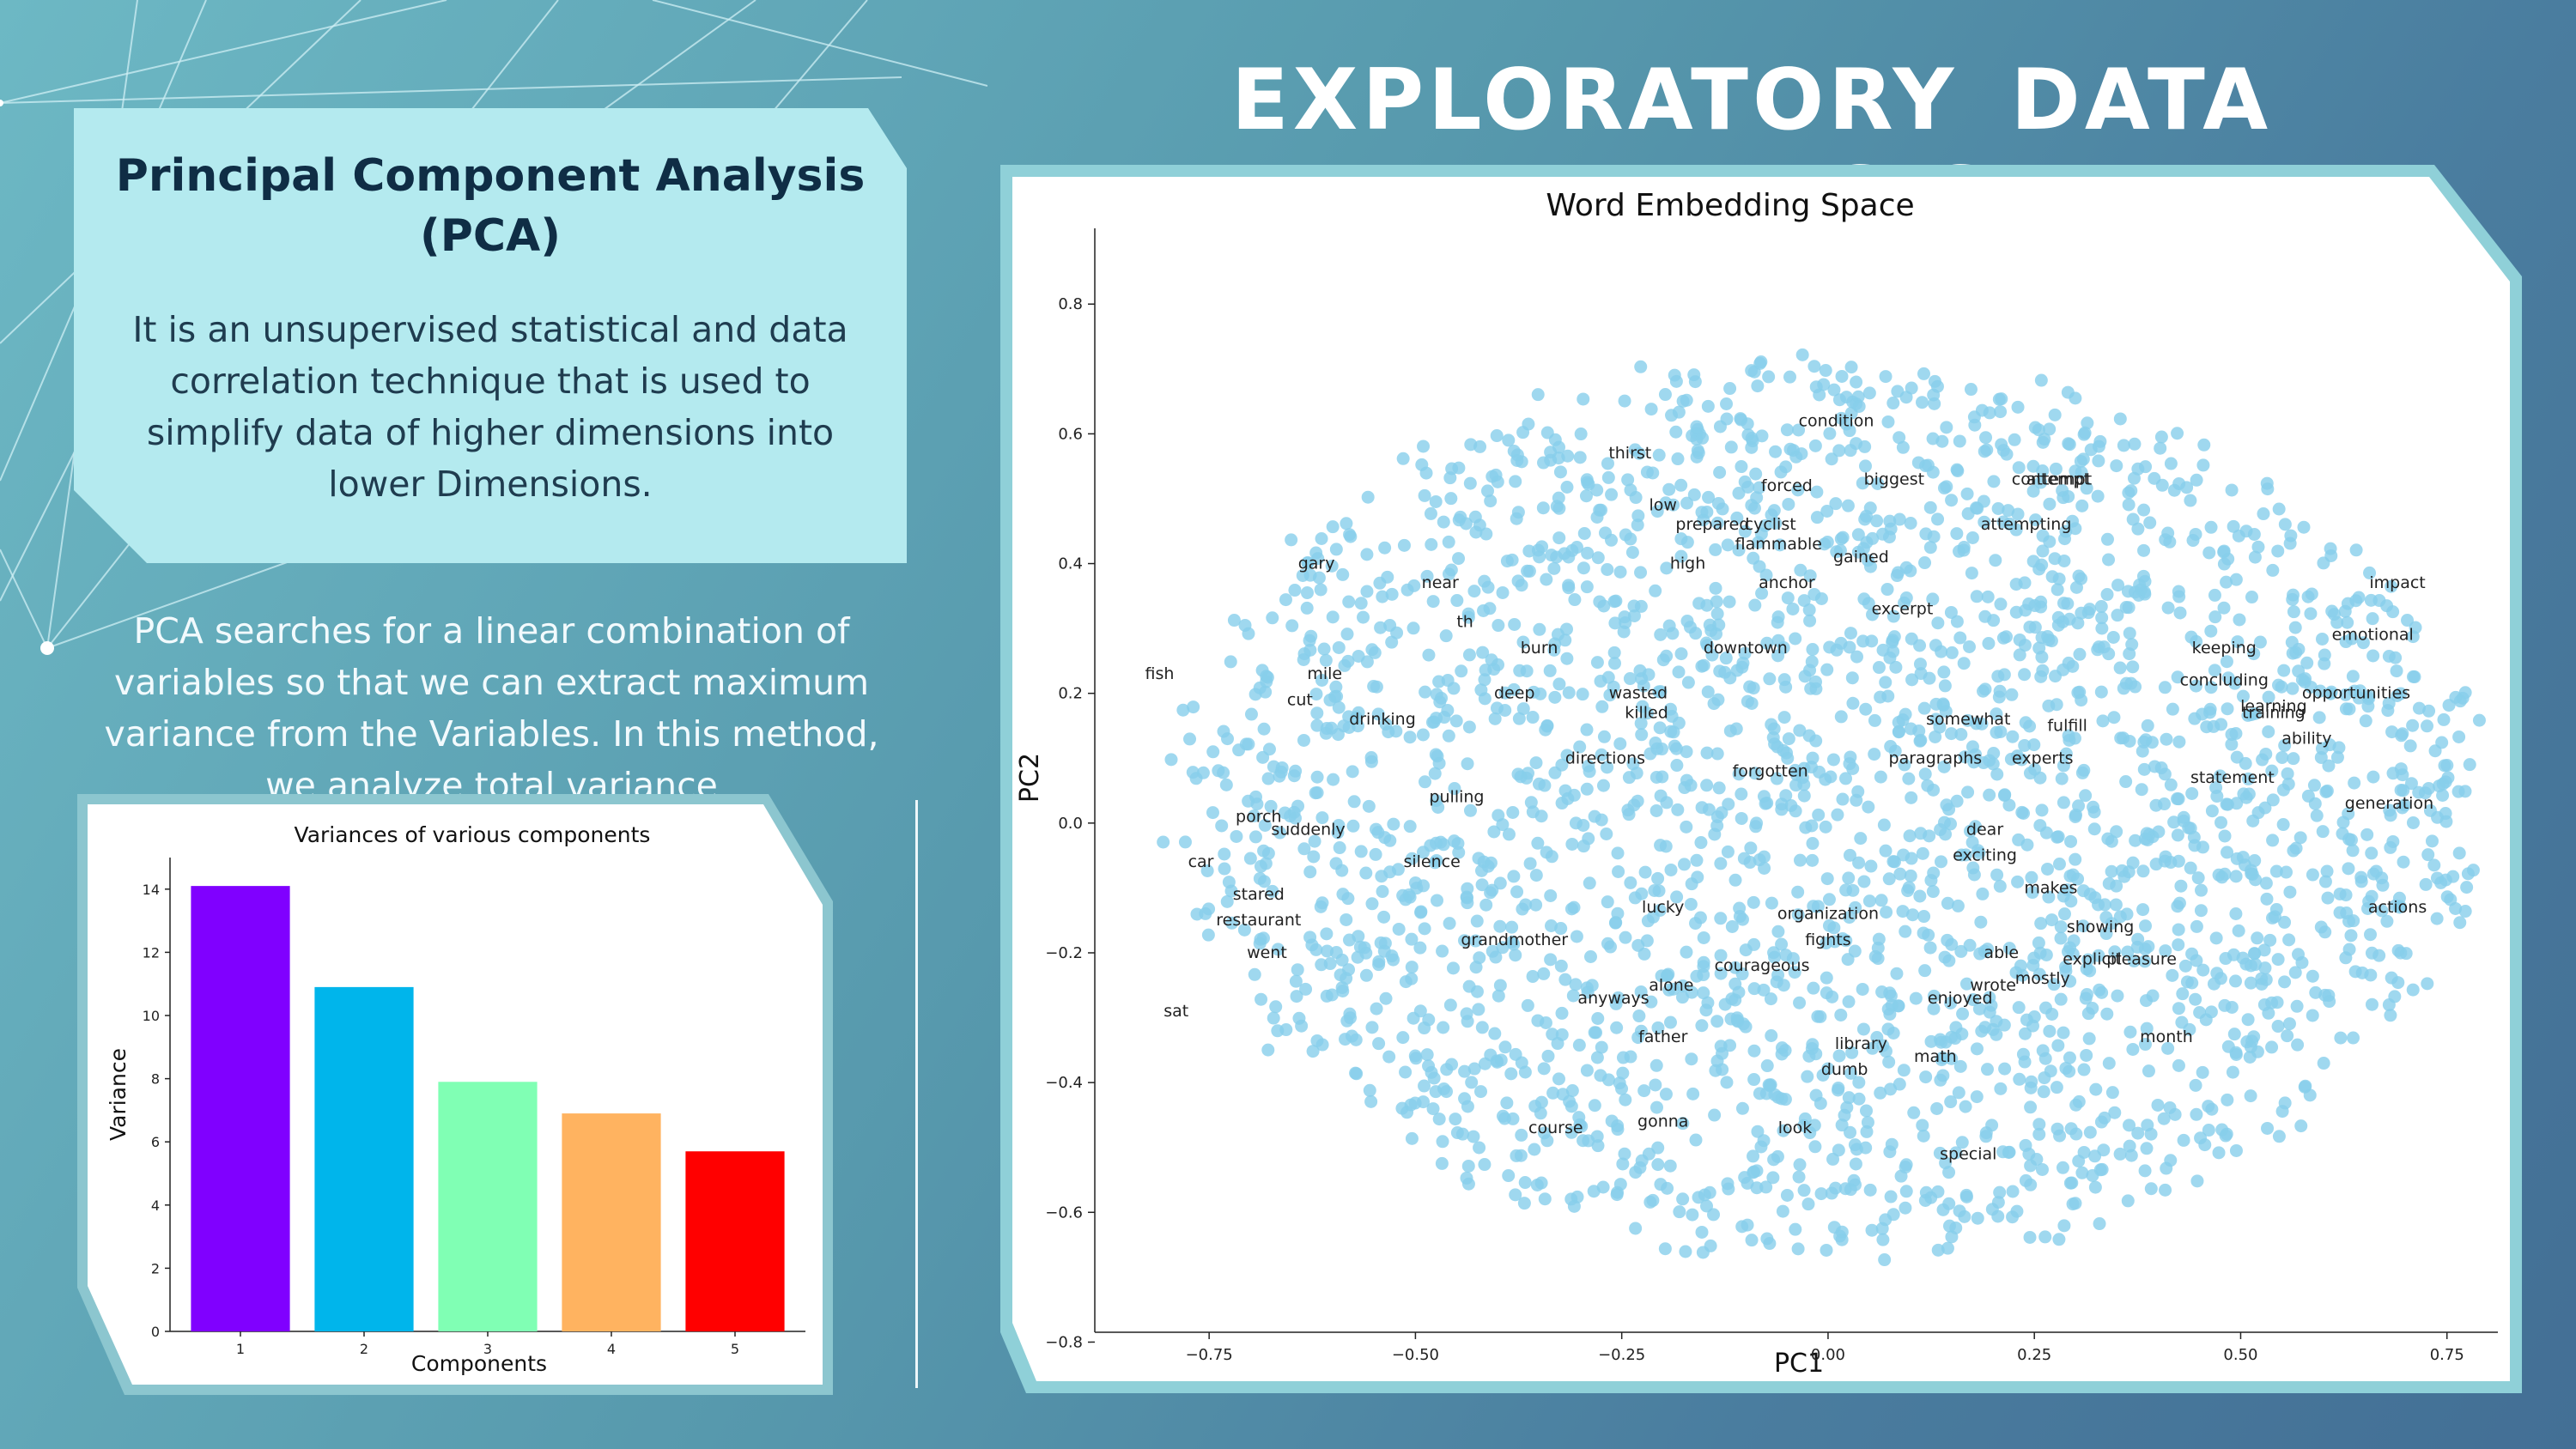  I want to click on word-label-look: look, so click(1795, 1128).